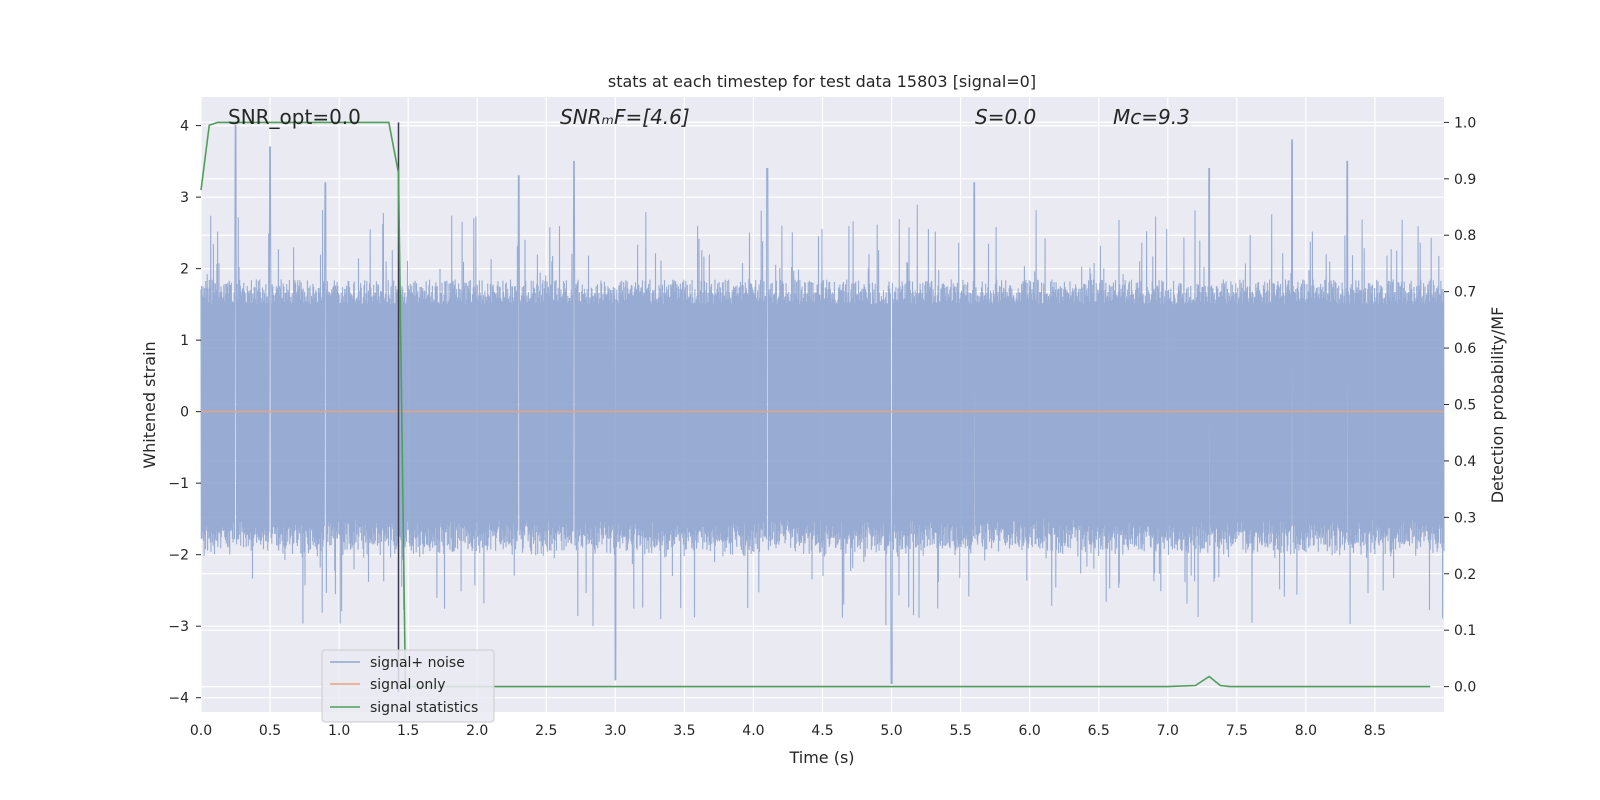 The height and width of the screenshot is (800, 1600). Describe the element at coordinates (1465, 575) in the screenshot. I see `y2-tick-label: 0.2` at that location.